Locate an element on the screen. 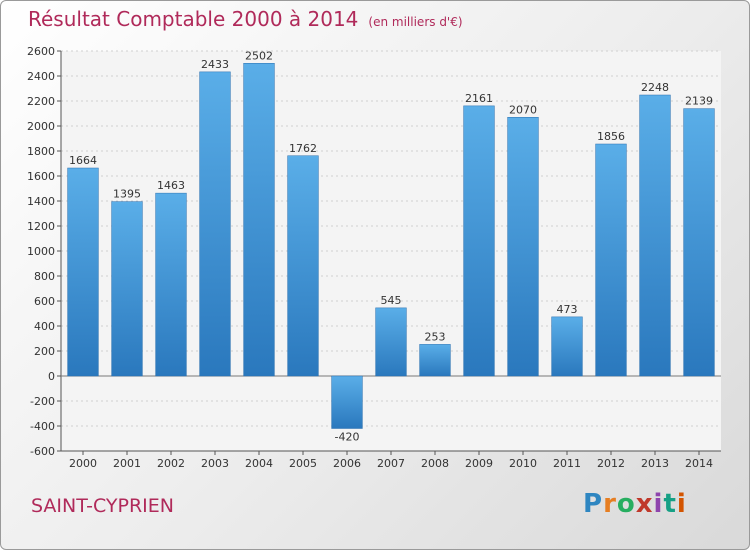  logo-letter: t is located at coordinates (670, 504).